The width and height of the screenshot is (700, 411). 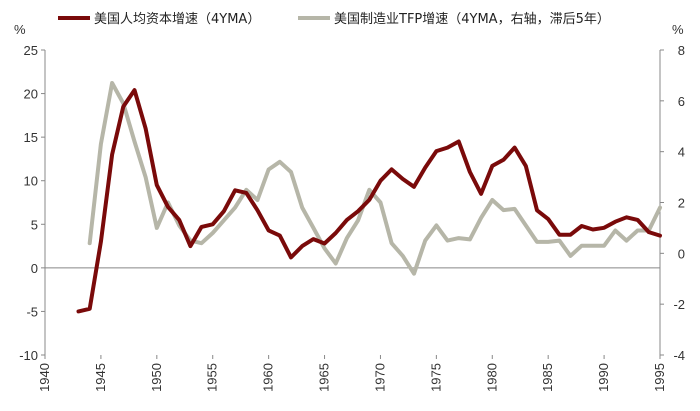 I want to click on left-tick-label: 25, so click(x=31, y=50).